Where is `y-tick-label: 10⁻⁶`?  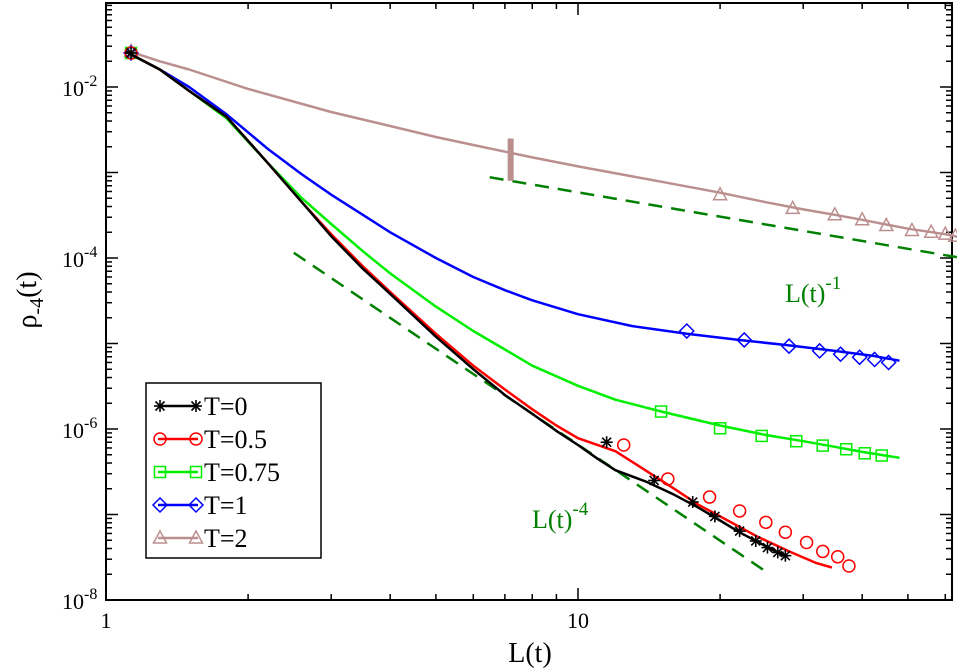 y-tick-label: 10⁻⁶ is located at coordinates (79, 429).